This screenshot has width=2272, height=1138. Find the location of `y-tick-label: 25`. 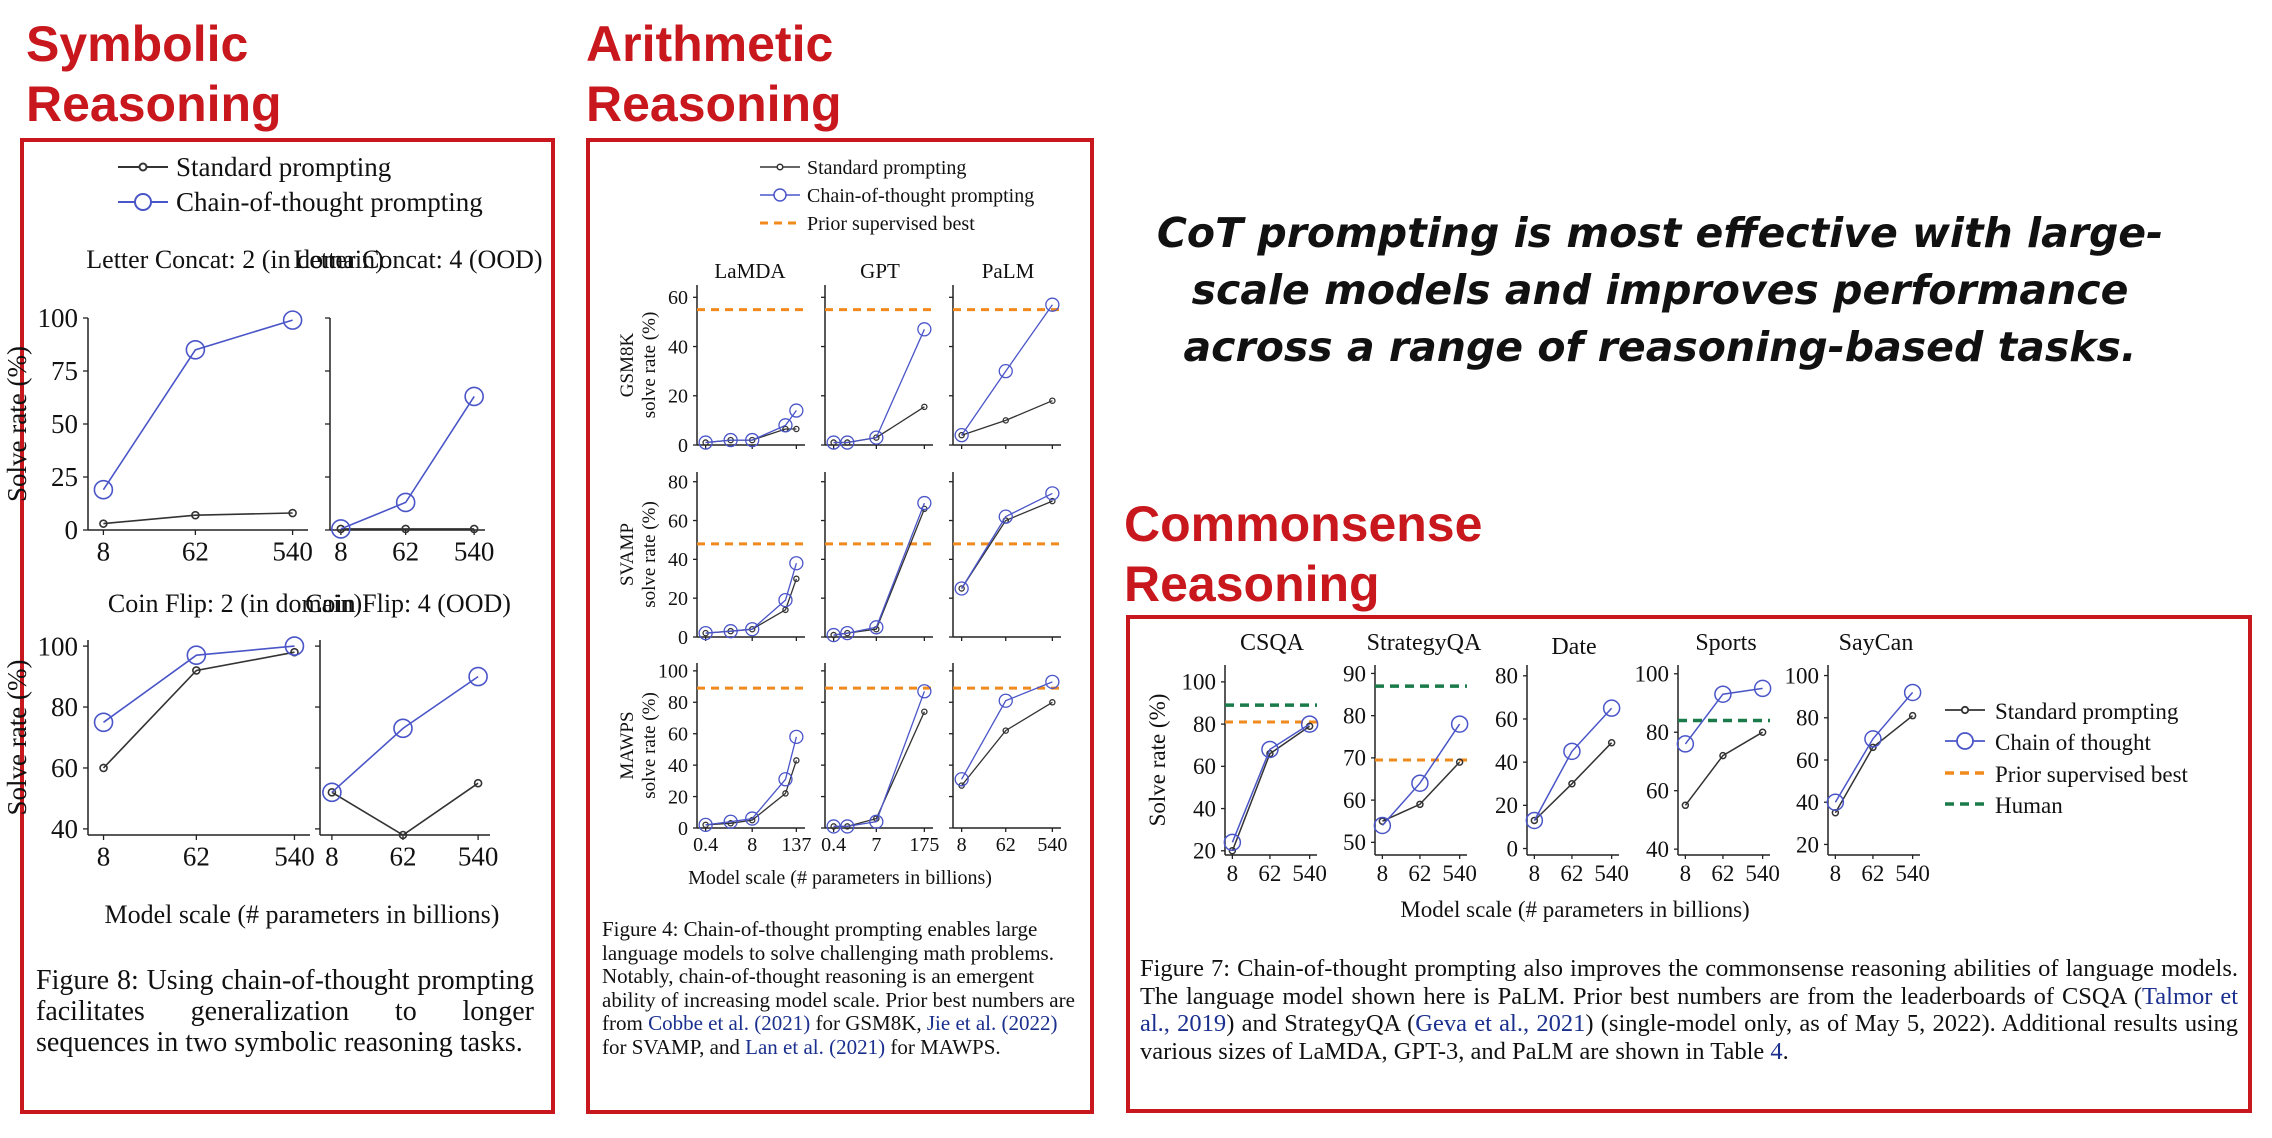

y-tick-label: 25 is located at coordinates (64, 477).